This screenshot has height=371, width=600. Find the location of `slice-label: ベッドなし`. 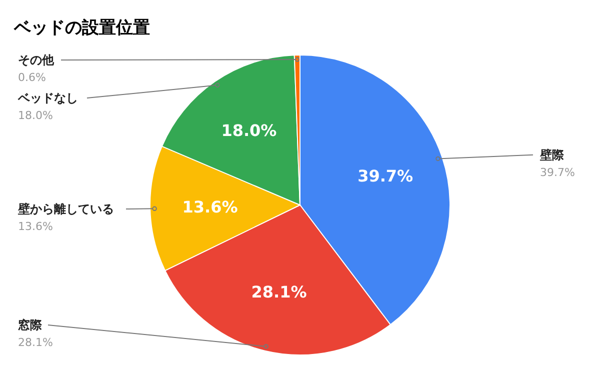

slice-label: ベッドなし is located at coordinates (47, 98).